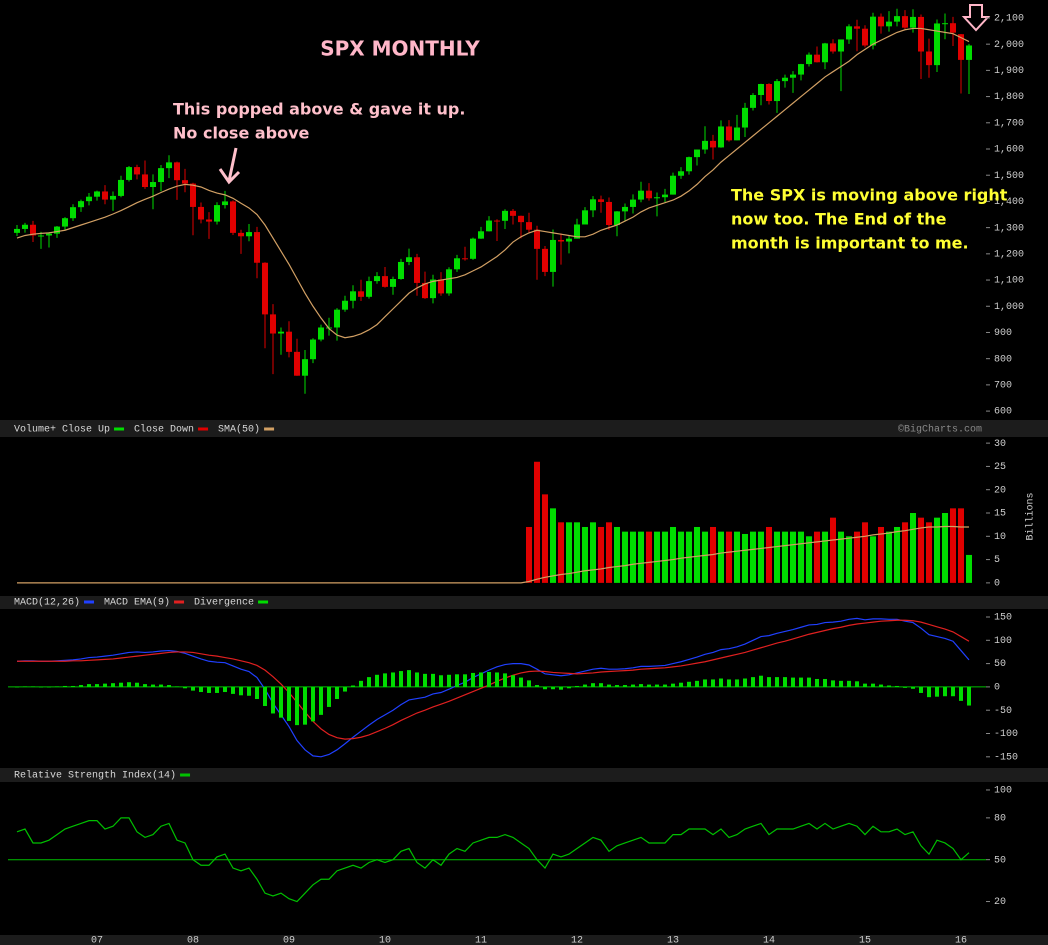 This screenshot has width=1048, height=945. Describe the element at coordinates (319, 109) in the screenshot. I see `annotation: This popped above & gave it up.` at that location.